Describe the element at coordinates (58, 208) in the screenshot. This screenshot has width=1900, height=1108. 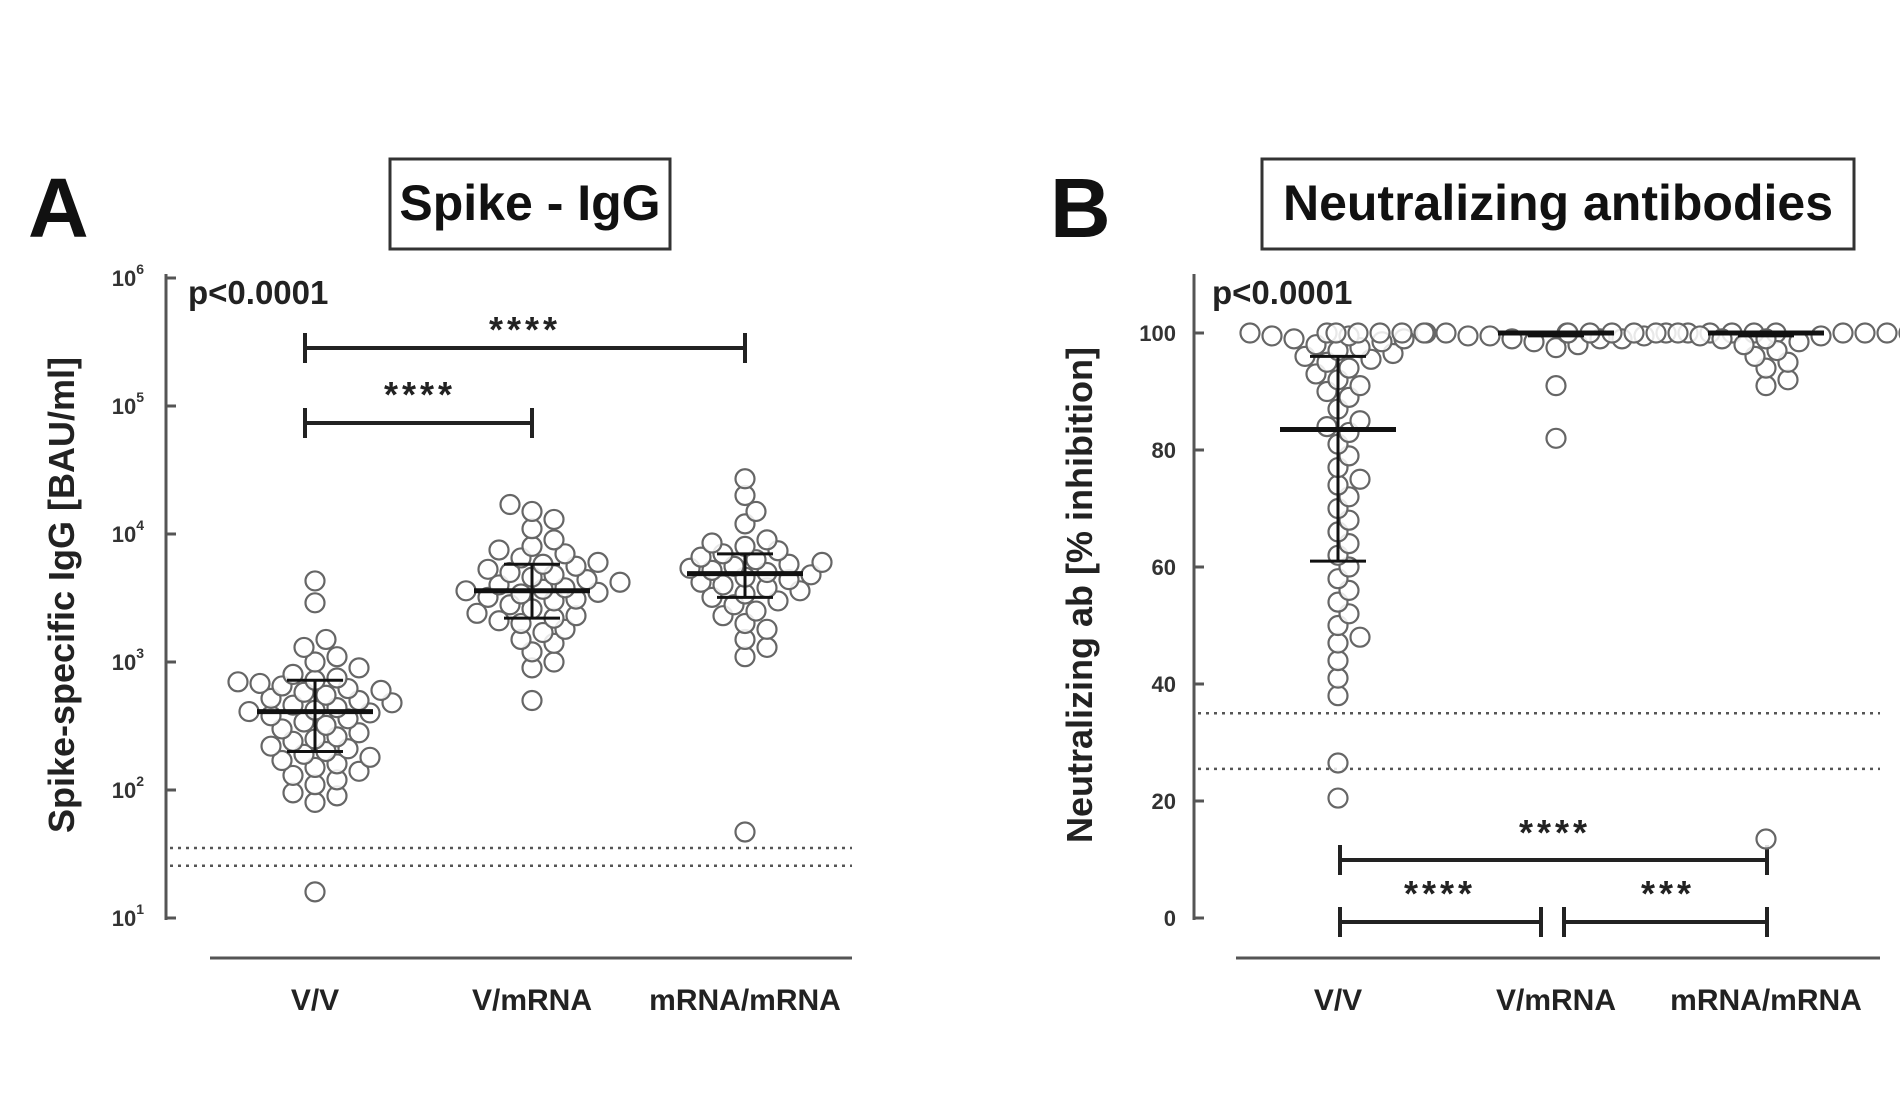
I see `panel-letter-a: A` at that location.